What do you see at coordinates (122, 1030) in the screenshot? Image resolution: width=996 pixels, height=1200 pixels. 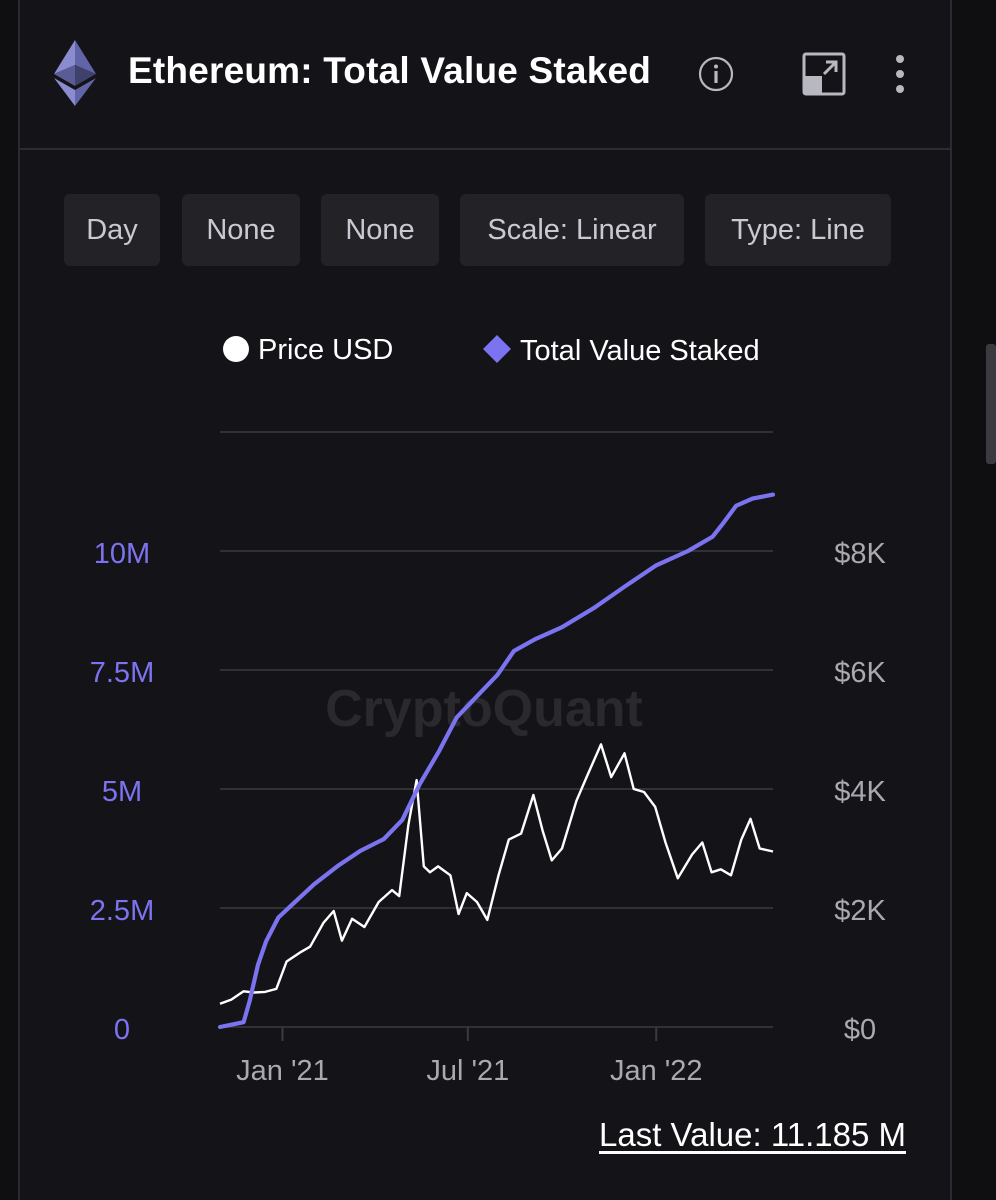 I see `y-left-tick-label: 0` at bounding box center [122, 1030].